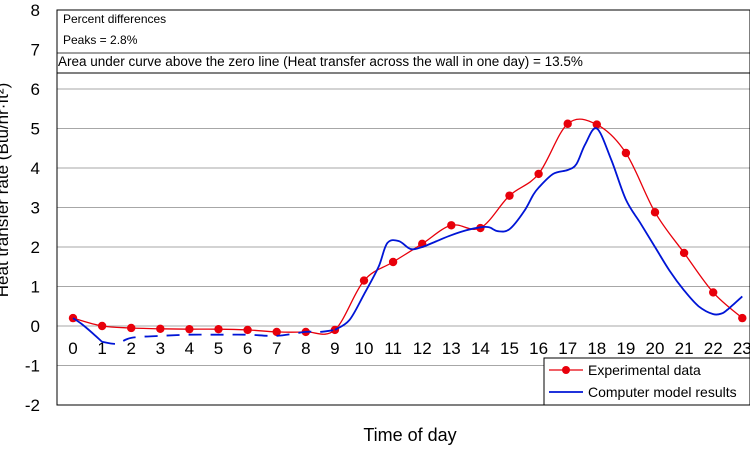 The image size is (750, 449). What do you see at coordinates (35, 129) in the screenshot?
I see `y-tick-label: 5` at bounding box center [35, 129].